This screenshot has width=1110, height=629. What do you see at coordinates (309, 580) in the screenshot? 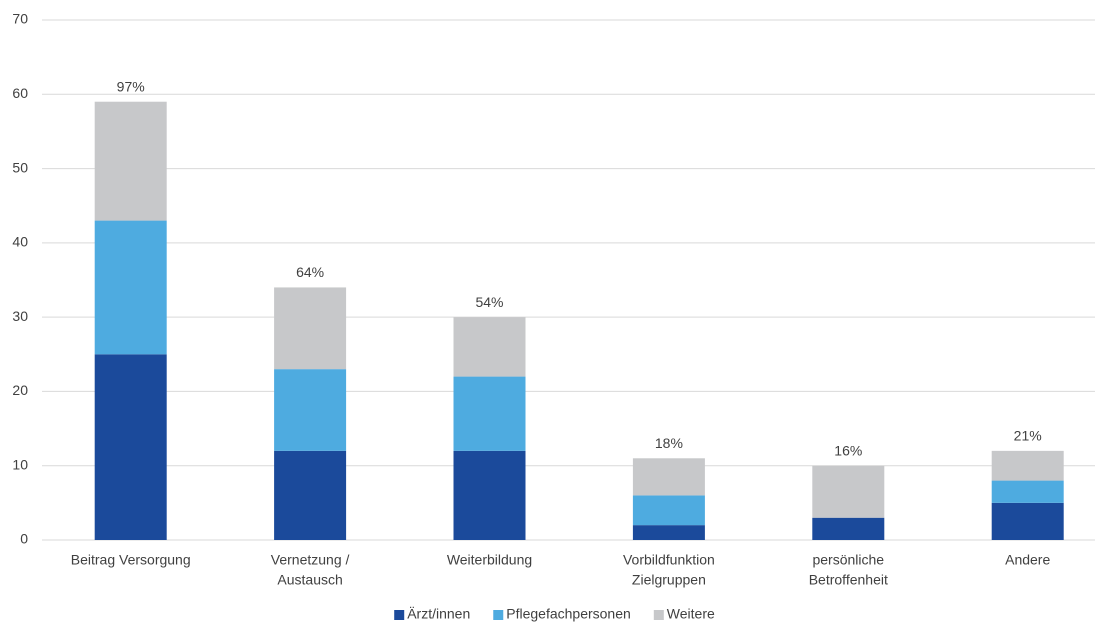
I see `x-tick-label: Austausch` at bounding box center [309, 580].